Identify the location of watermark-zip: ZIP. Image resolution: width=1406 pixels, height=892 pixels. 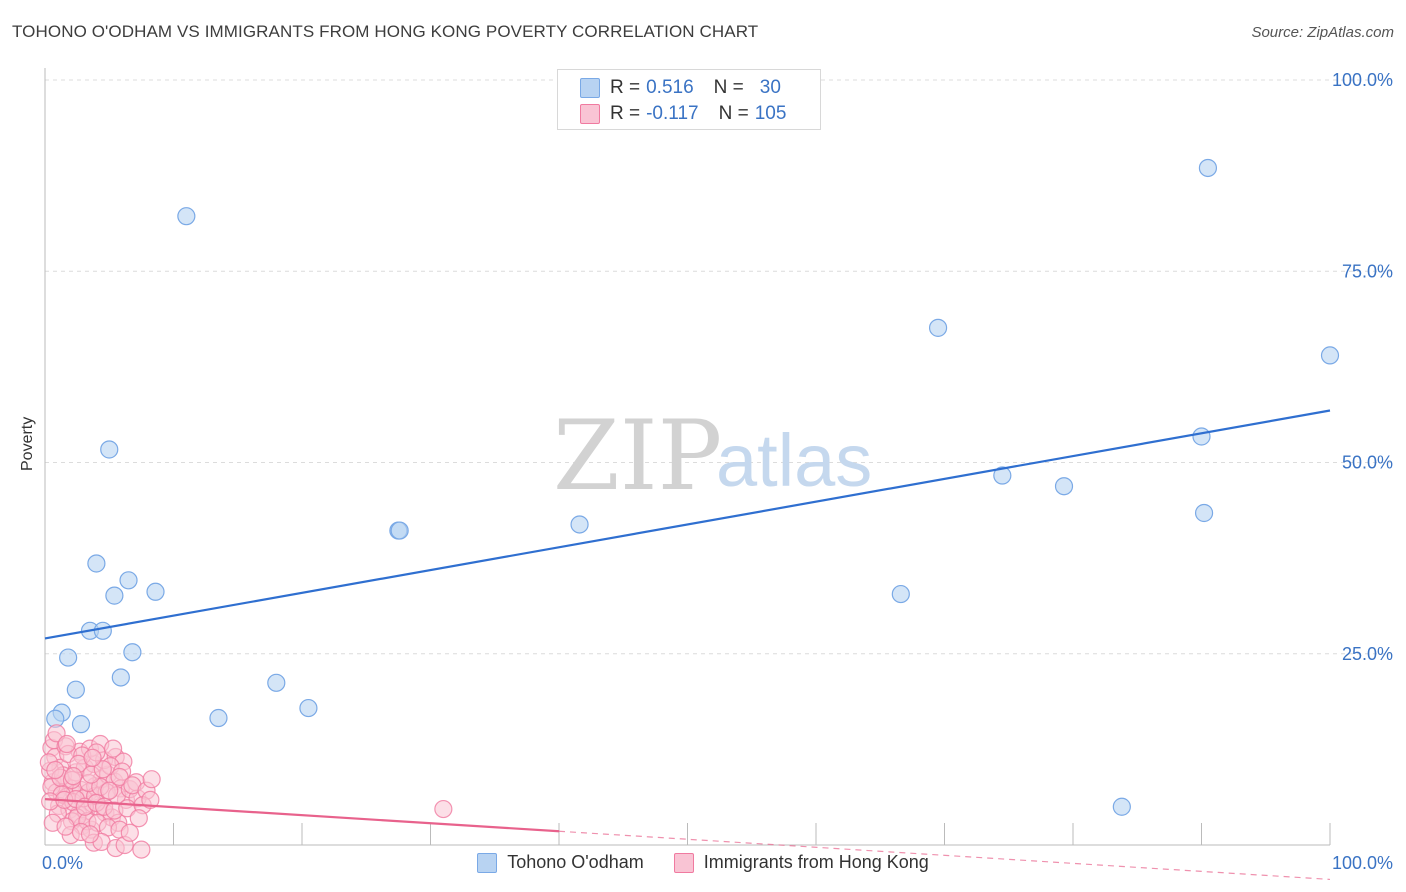
(637, 456).